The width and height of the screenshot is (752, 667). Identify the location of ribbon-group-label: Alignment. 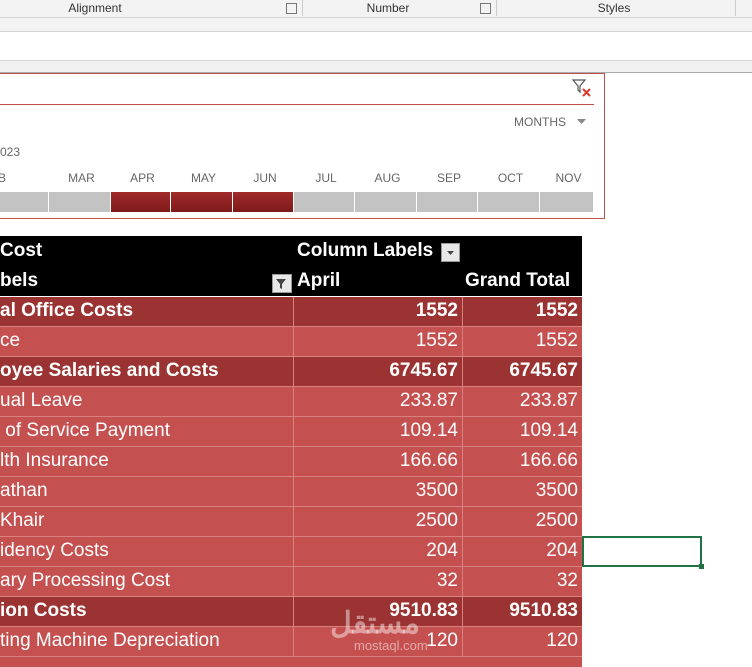
(95, 8).